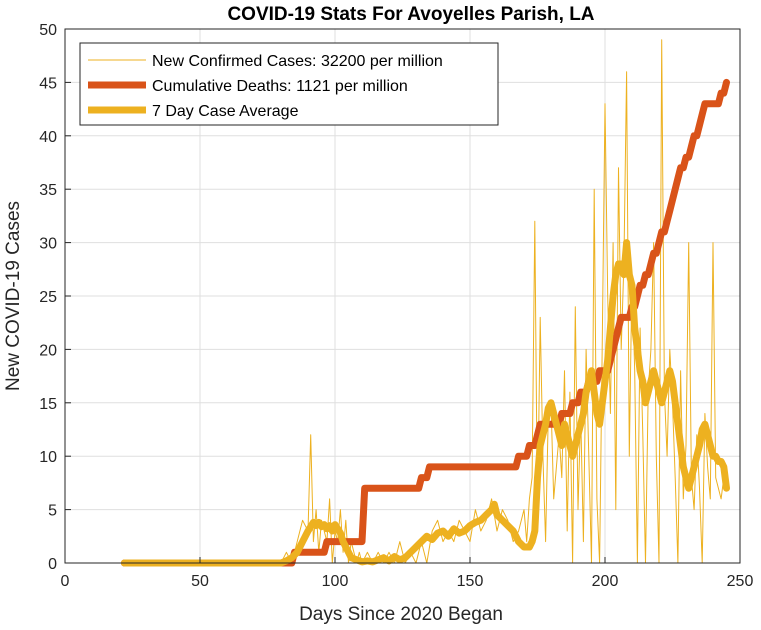  What do you see at coordinates (410, 14) in the screenshot?
I see `chart-title: COVID-19 Stats For Avoyelles Parish, LA` at bounding box center [410, 14].